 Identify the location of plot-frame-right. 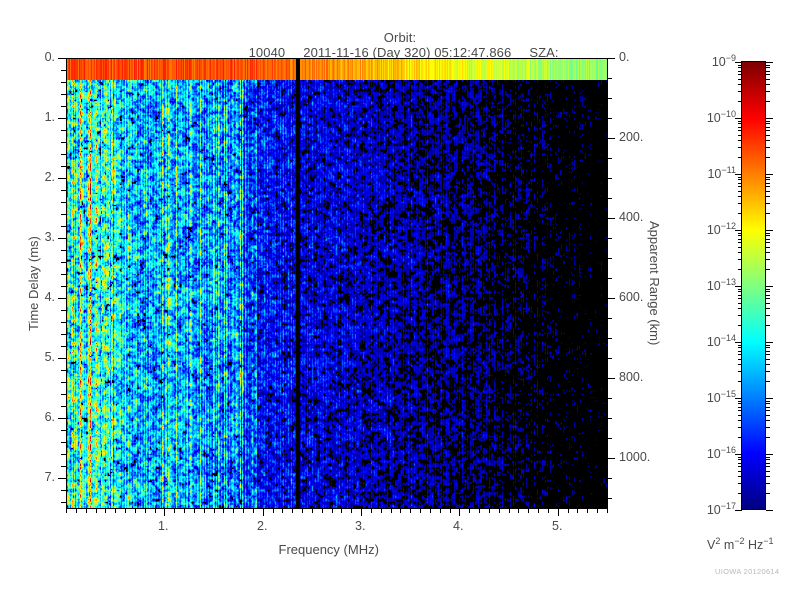
(607, 283).